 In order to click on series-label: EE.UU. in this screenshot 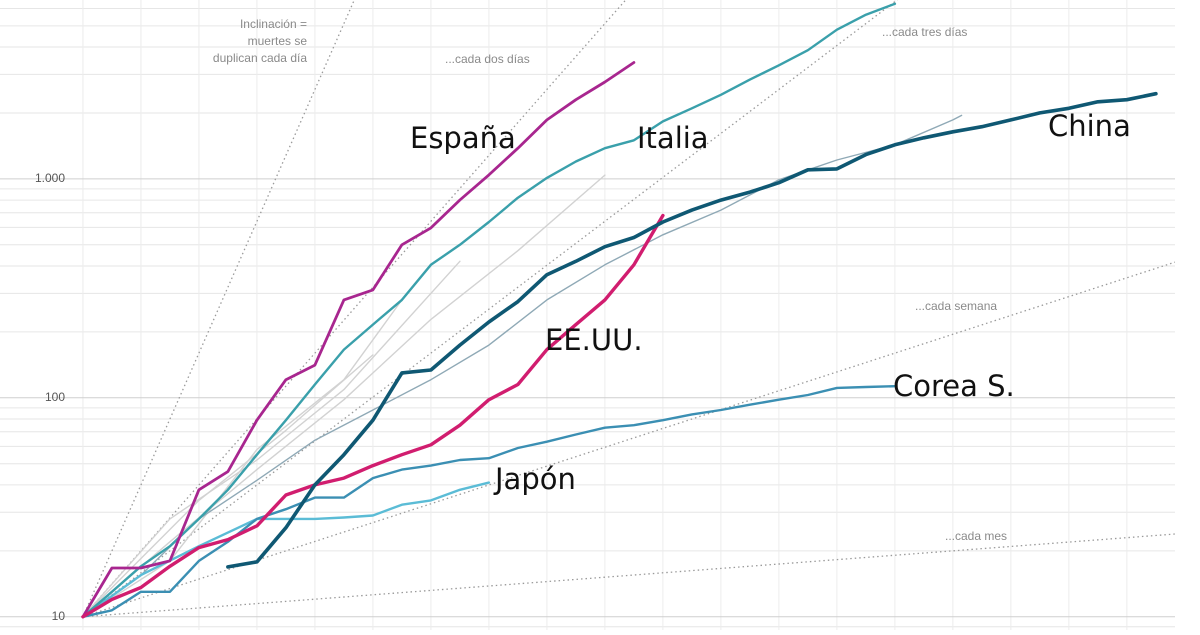, I will do `click(594, 340)`.